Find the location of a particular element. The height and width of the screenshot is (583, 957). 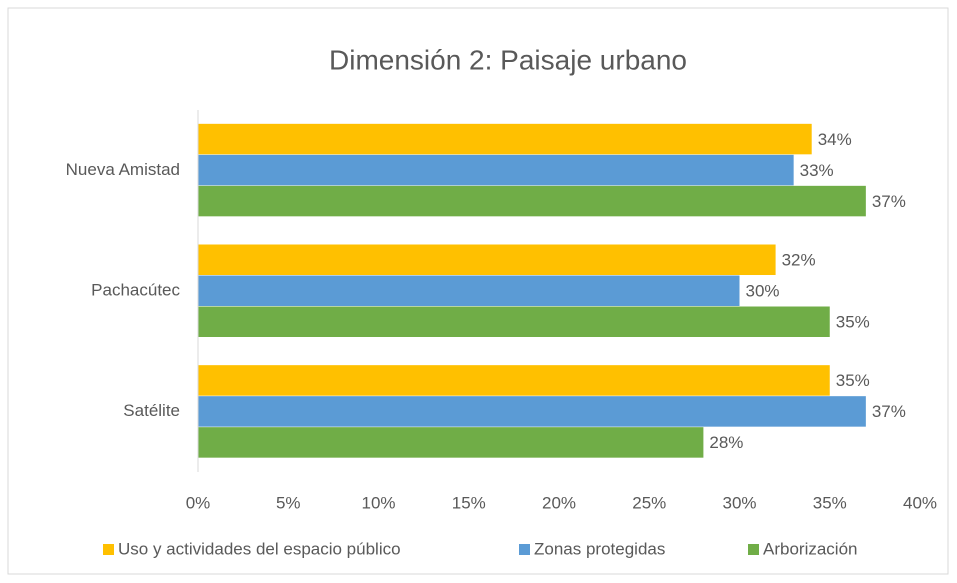

x-tick-label: 20% is located at coordinates (559, 502).